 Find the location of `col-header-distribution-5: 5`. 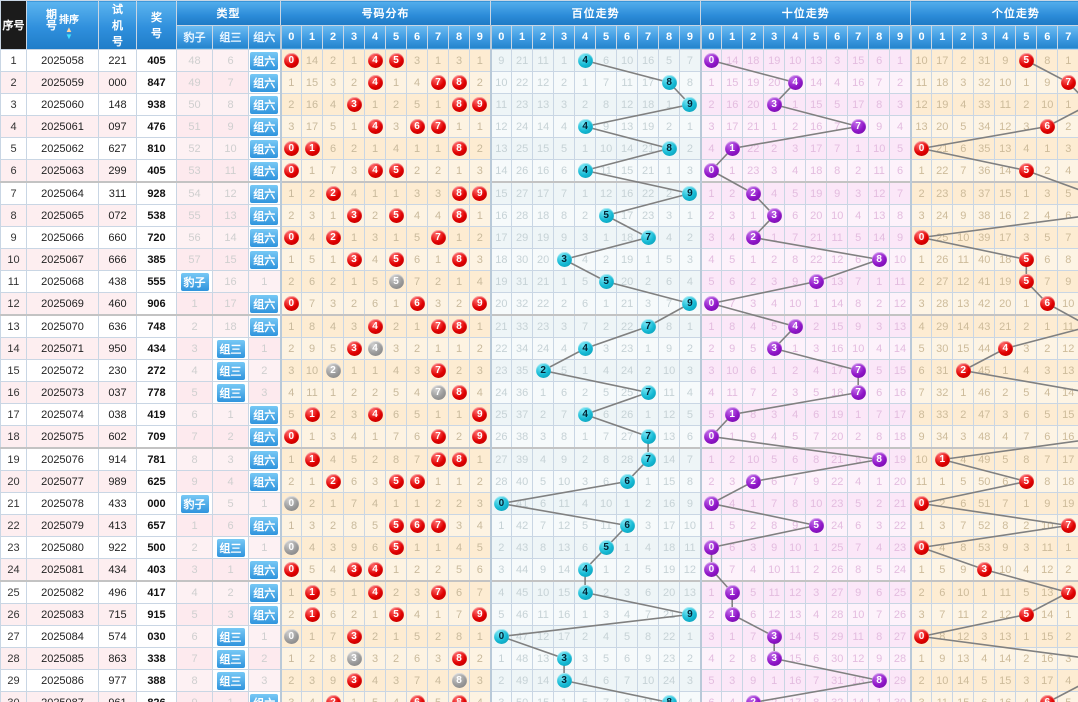

col-header-distribution-5: 5 is located at coordinates (396, 37).